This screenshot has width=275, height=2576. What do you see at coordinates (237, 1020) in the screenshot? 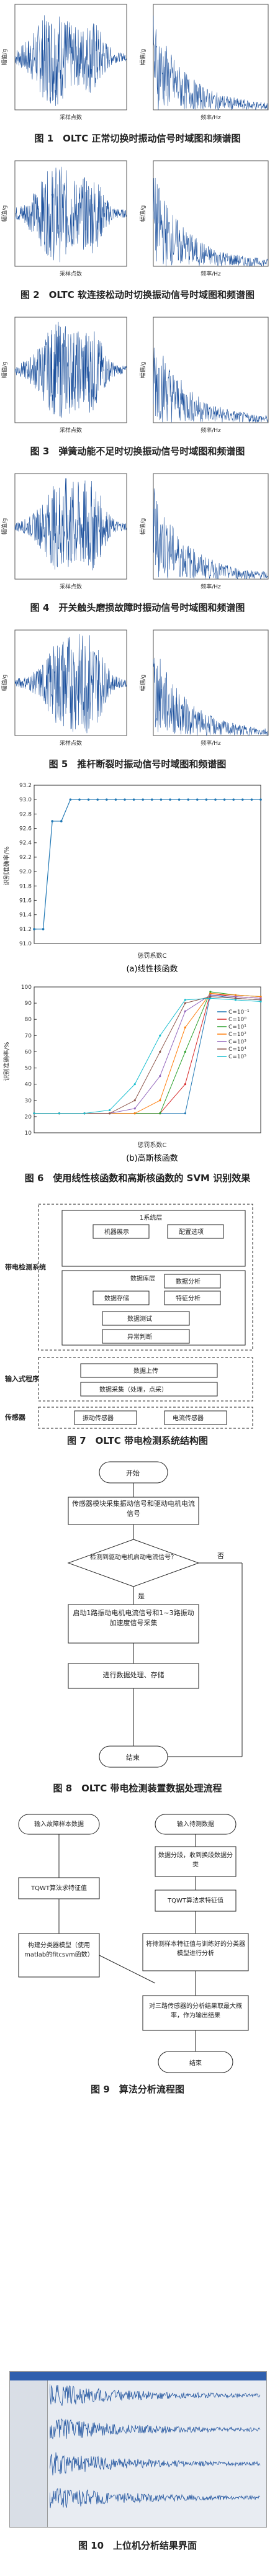
I see `chartB-legend-entry: C=10⁰` at bounding box center [237, 1020].